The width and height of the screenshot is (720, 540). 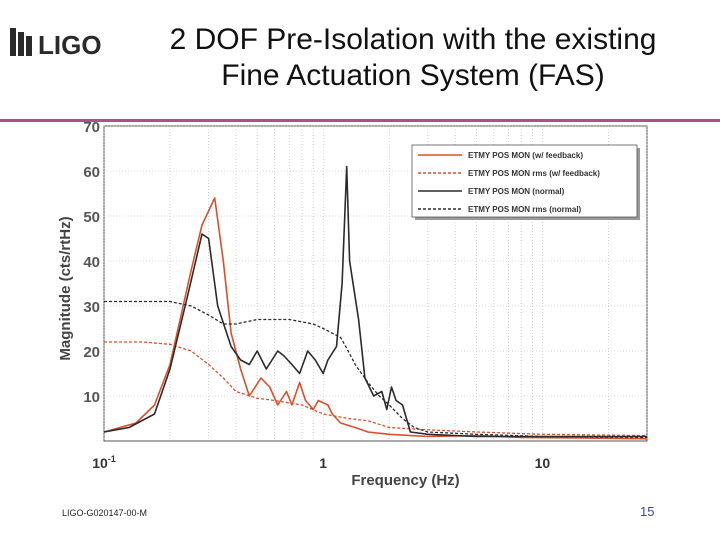 I want to click on legend-label-2: ETMY POS MON rms (w/ feedback), so click(x=534, y=173).